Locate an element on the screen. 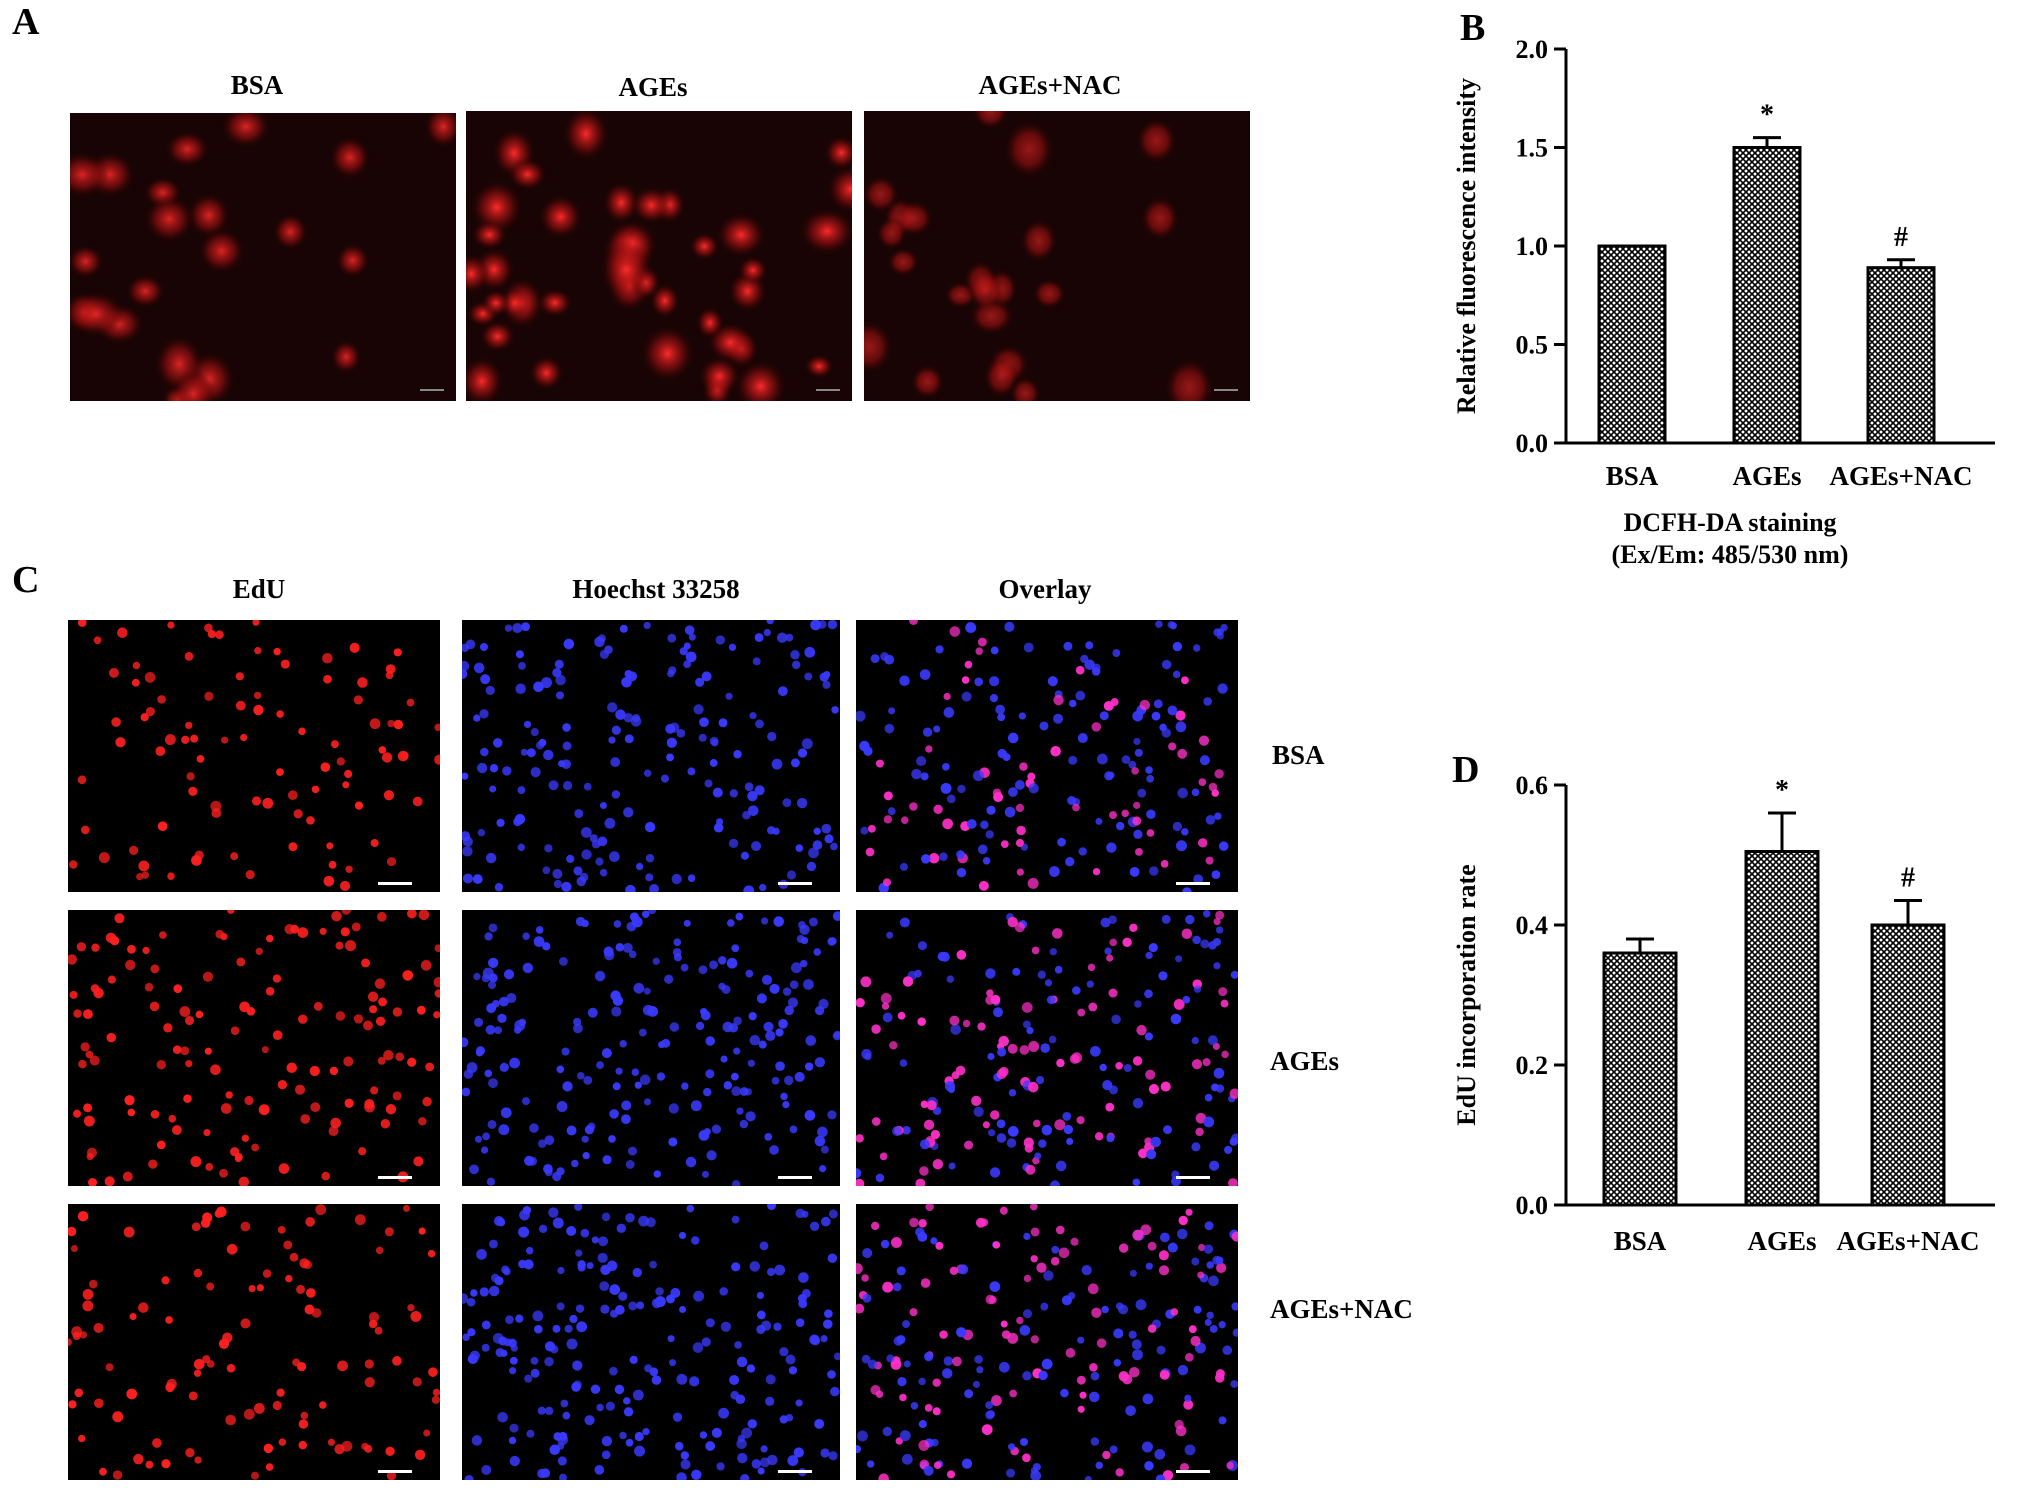 Image resolution: width=2031 pixels, height=1495 pixels. y-axis-label: Relative fluorescence intensity is located at coordinates (1466, 246).